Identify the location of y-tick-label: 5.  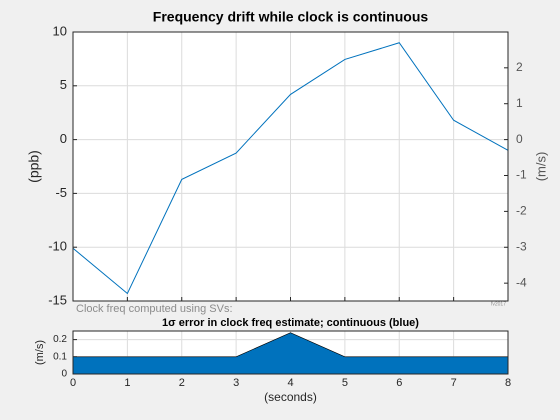
(63, 84).